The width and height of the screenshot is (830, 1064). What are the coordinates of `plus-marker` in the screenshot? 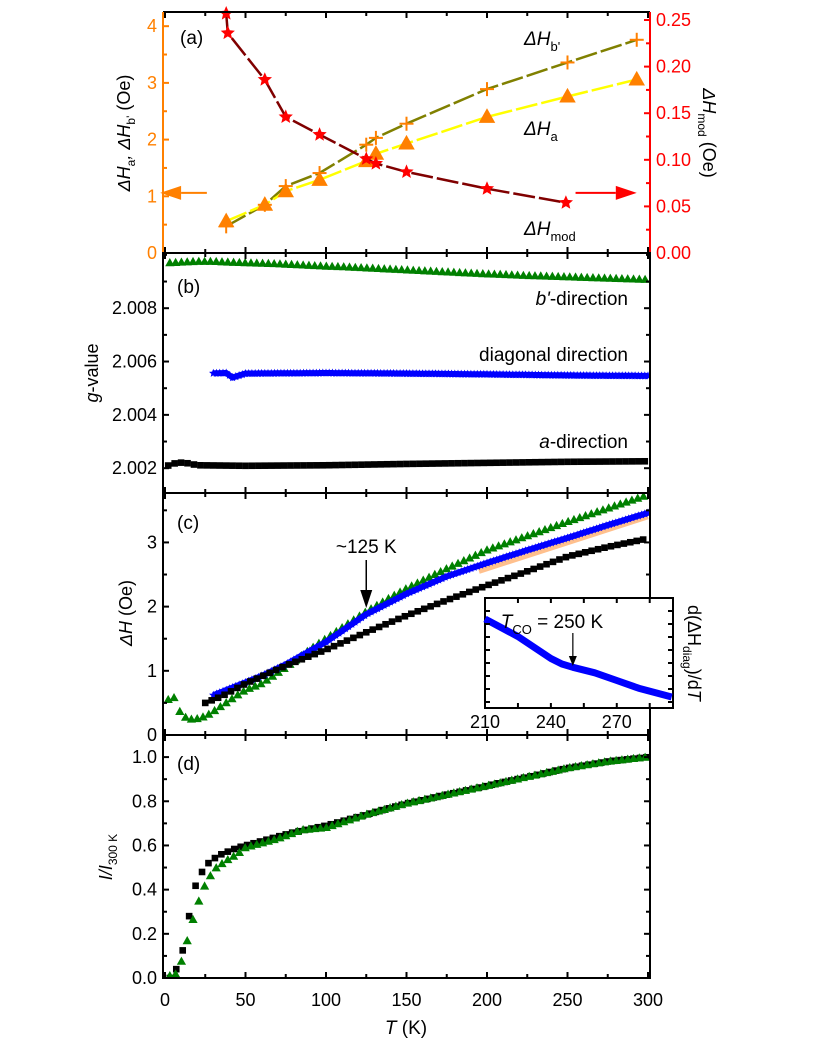 It's located at (366, 144).